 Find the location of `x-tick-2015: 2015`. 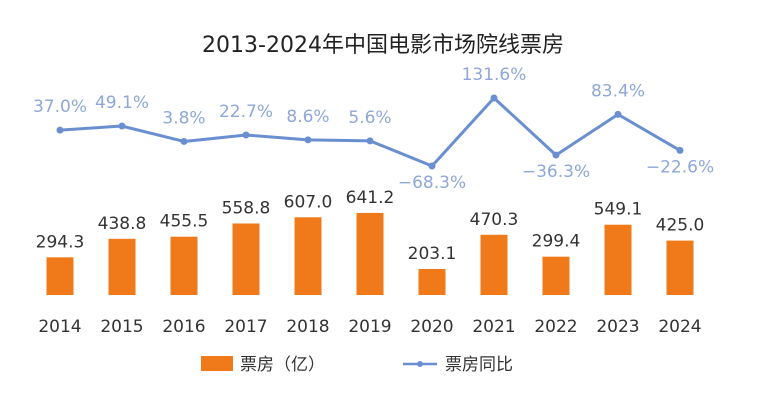

x-tick-2015: 2015 is located at coordinates (121, 327).